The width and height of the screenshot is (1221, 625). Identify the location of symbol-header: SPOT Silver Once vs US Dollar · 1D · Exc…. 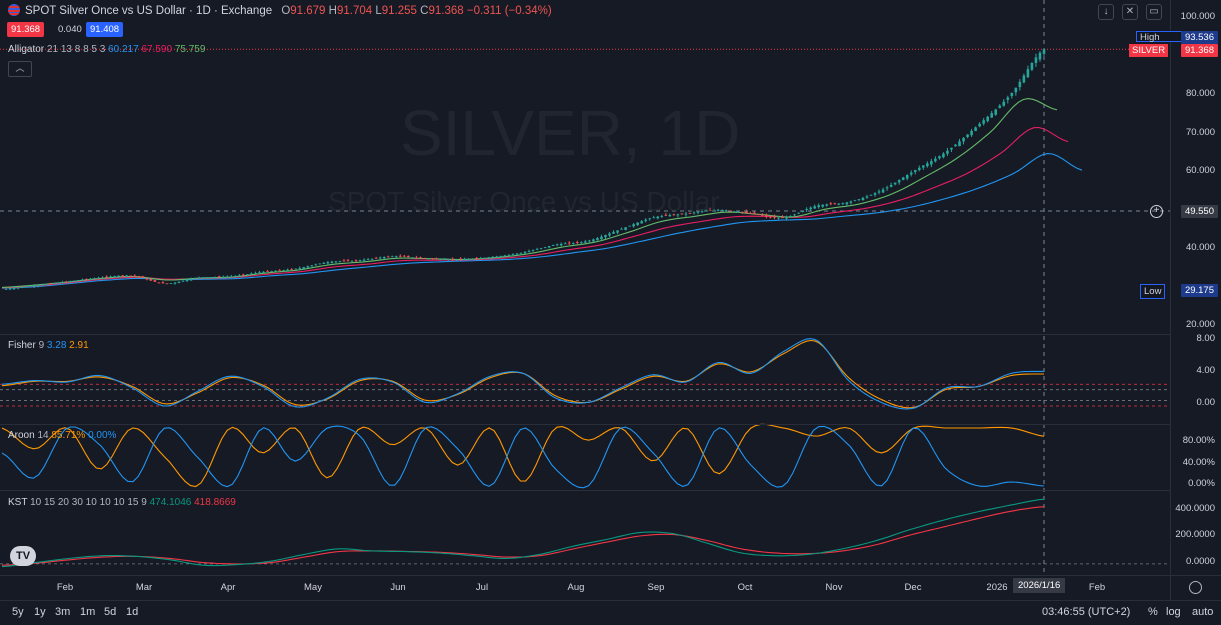
(280, 10).